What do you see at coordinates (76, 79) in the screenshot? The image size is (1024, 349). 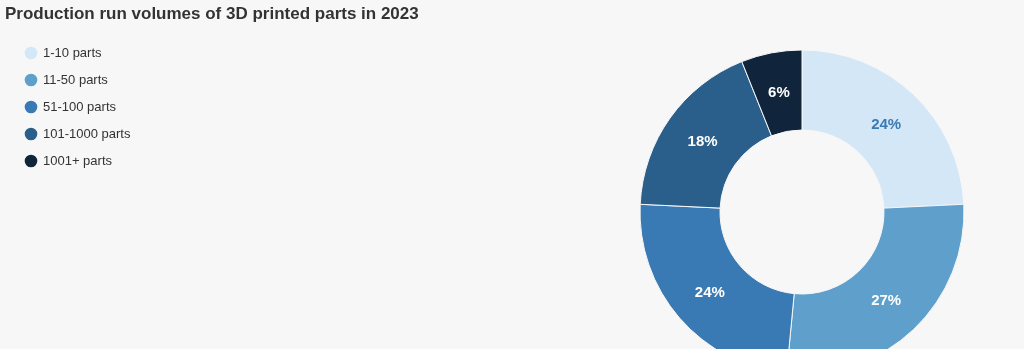 I see `legend-label: 11-50 parts` at bounding box center [76, 79].